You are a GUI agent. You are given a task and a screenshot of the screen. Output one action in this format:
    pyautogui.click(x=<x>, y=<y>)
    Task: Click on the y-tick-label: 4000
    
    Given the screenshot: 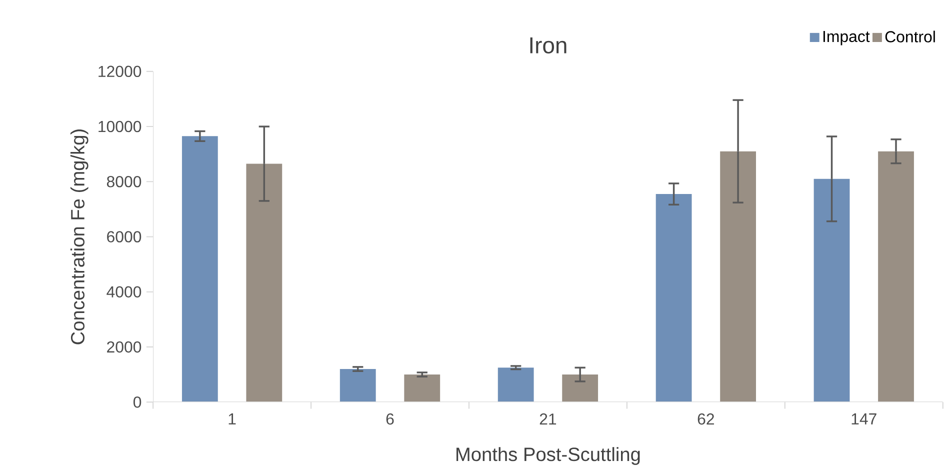 What is the action you would take?
    pyautogui.click(x=124, y=292)
    